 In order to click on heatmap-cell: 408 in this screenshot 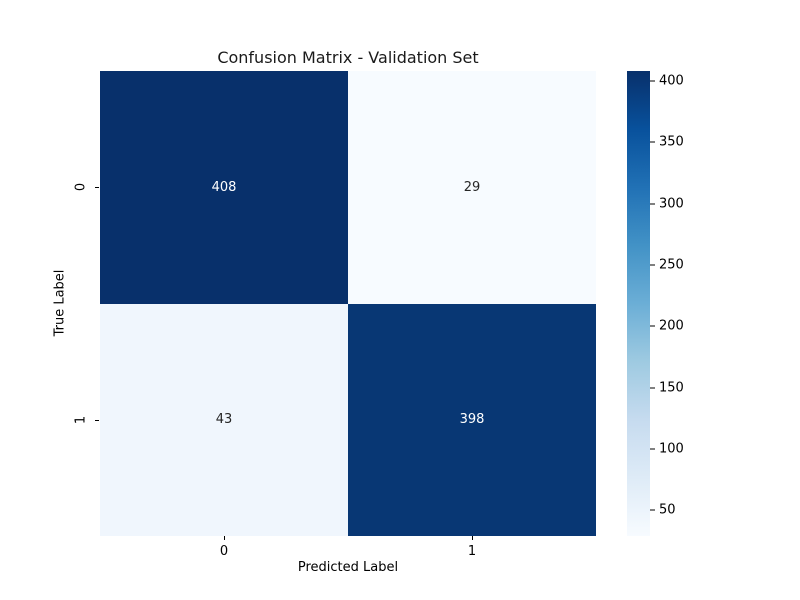, I will do `click(224, 187)`.